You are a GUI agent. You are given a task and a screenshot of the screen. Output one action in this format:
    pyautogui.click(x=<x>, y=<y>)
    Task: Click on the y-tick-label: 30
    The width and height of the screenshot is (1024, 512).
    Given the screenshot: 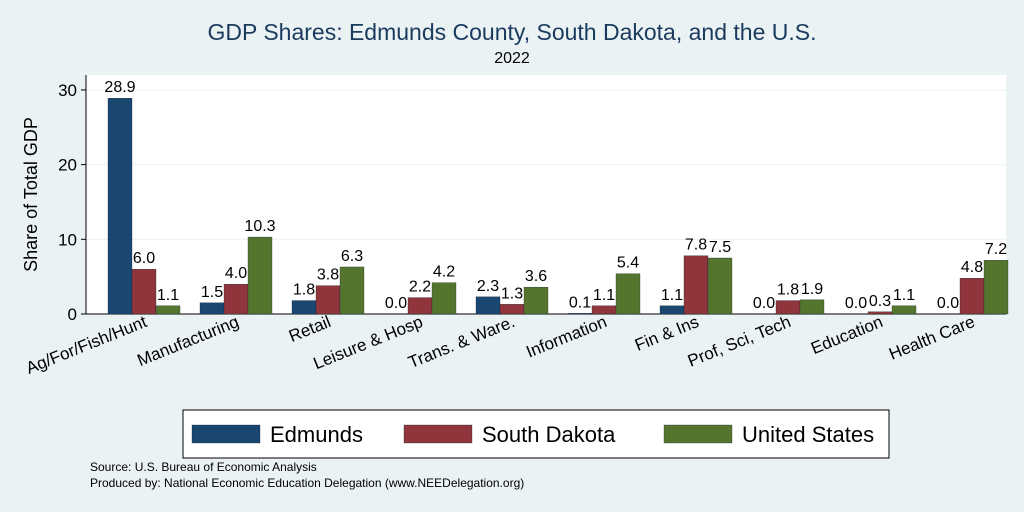 What is the action you would take?
    pyautogui.click(x=67, y=90)
    